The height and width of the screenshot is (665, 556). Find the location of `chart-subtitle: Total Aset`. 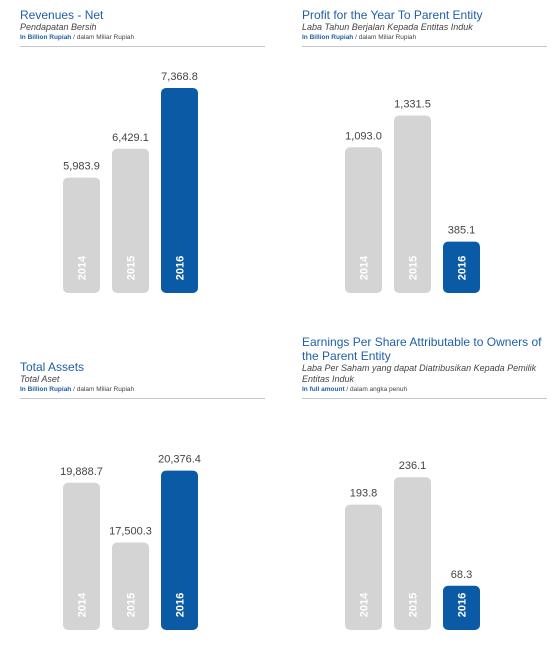

chart-subtitle: Total Aset is located at coordinates (40, 379).